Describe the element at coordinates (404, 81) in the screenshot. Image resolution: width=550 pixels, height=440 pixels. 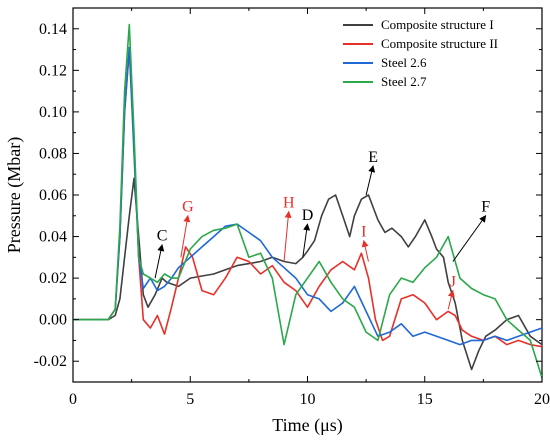
I see `legend-label-4: Steel 2.7` at that location.